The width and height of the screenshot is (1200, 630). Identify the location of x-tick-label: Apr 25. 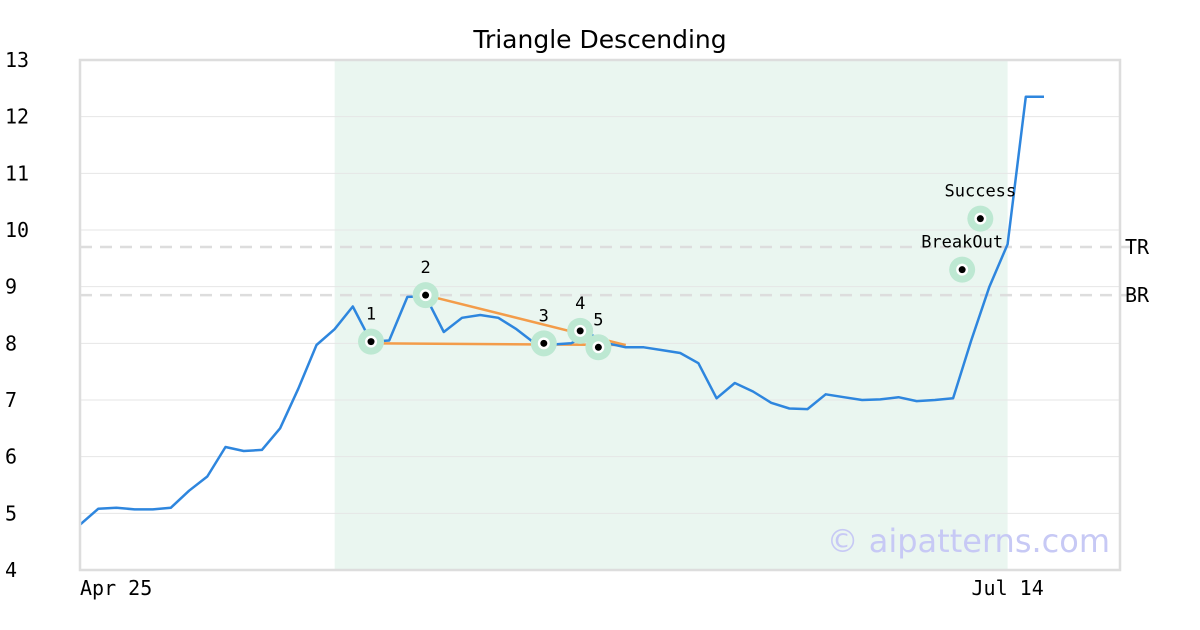
(116, 588).